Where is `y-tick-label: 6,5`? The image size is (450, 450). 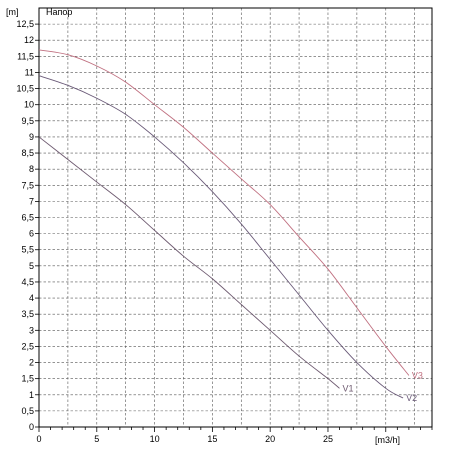 y-tick-label: 6,5 is located at coordinates (27, 218).